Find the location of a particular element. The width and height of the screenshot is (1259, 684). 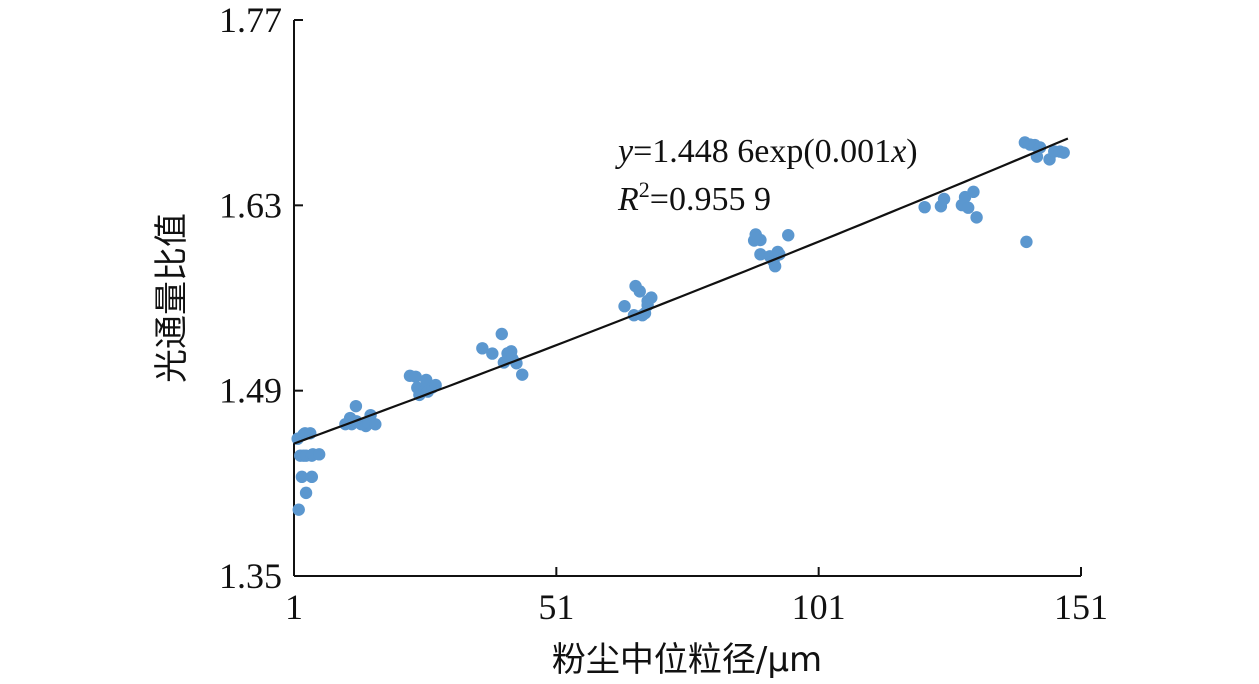

equation-x-close: ) is located at coordinates (911, 151).